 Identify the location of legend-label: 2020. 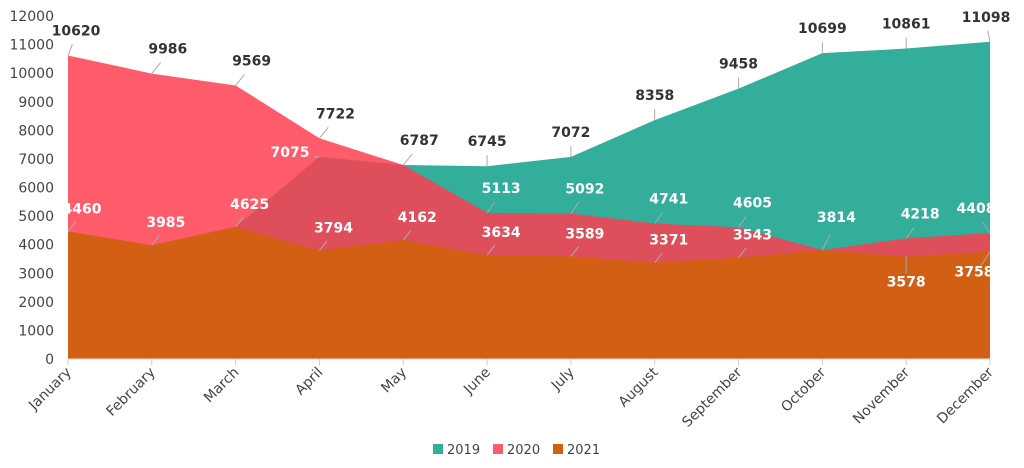
(523, 450).